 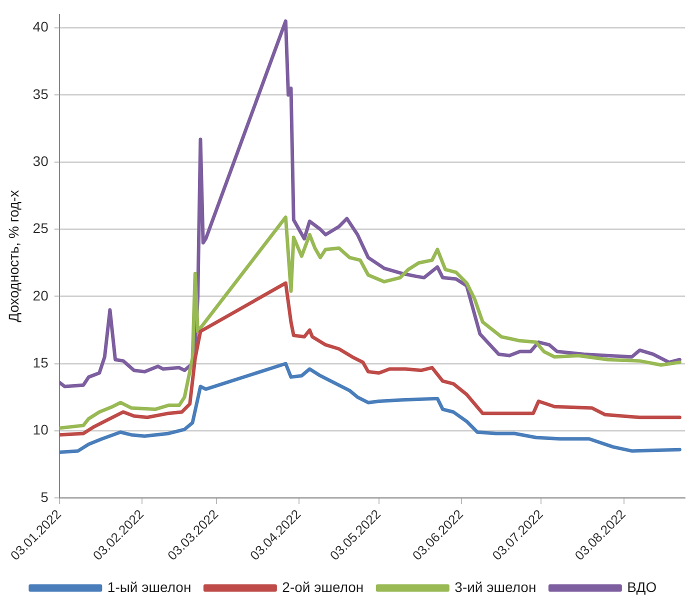 What do you see at coordinates (323, 586) in the screenshot?
I see `legend-label: 2-ой эшелон` at bounding box center [323, 586].